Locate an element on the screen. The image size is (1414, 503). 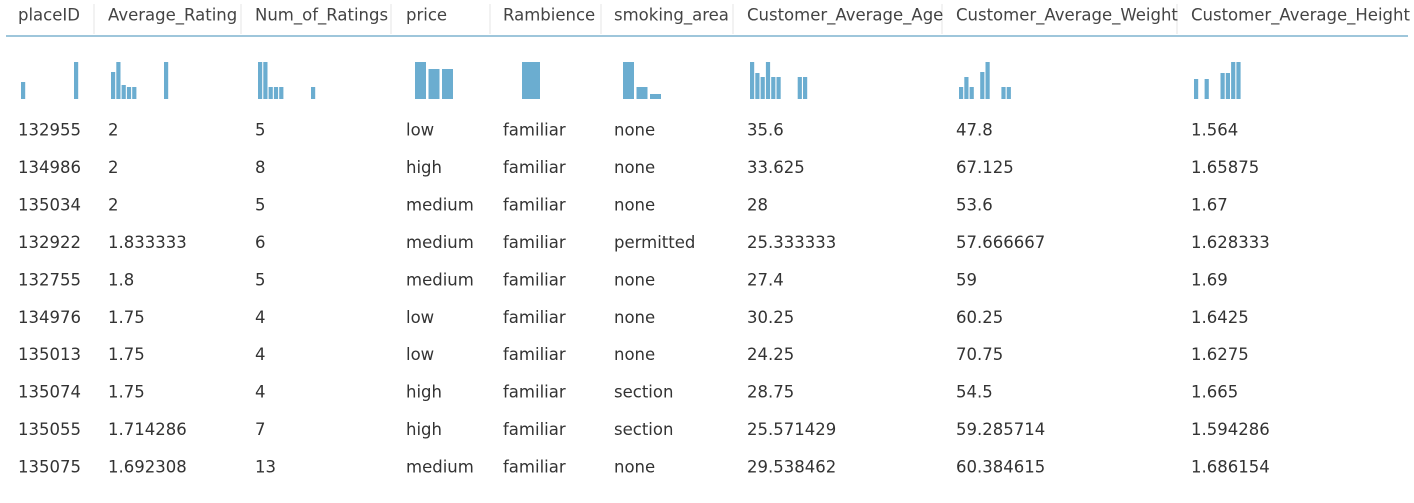
cell: 1.692308 is located at coordinates (147, 467).